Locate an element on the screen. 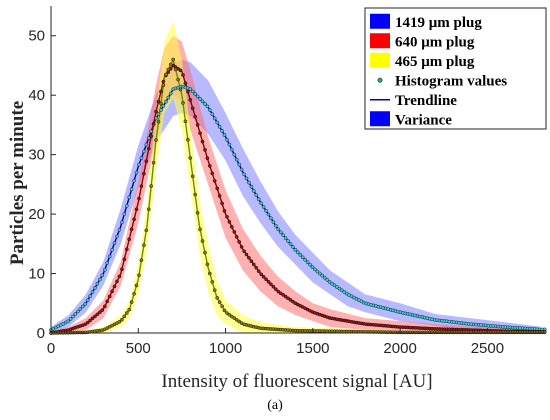  y-axis-title: Particles per minute is located at coordinates (17, 183).